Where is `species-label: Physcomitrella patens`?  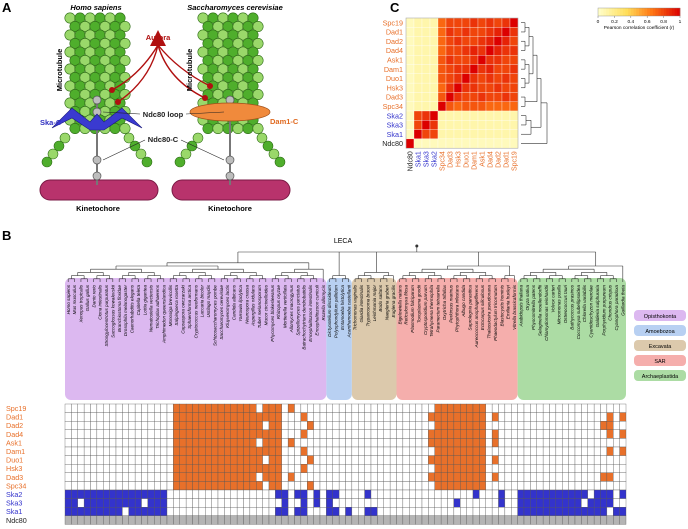 species-label: Physcomitrella patens is located at coordinates (533, 307).